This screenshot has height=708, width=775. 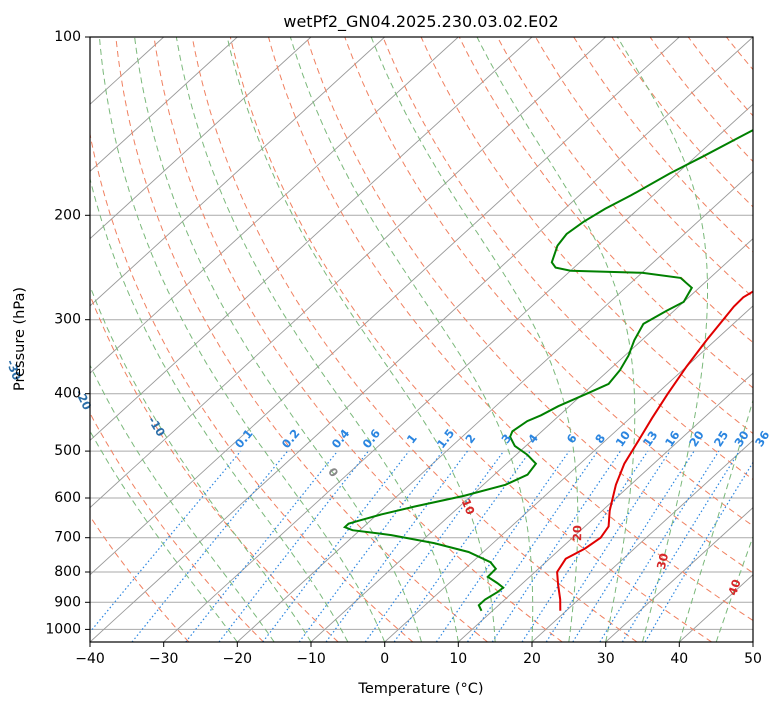 I want to click on y-axis-title: Pressure (hPa), so click(x=20, y=339).